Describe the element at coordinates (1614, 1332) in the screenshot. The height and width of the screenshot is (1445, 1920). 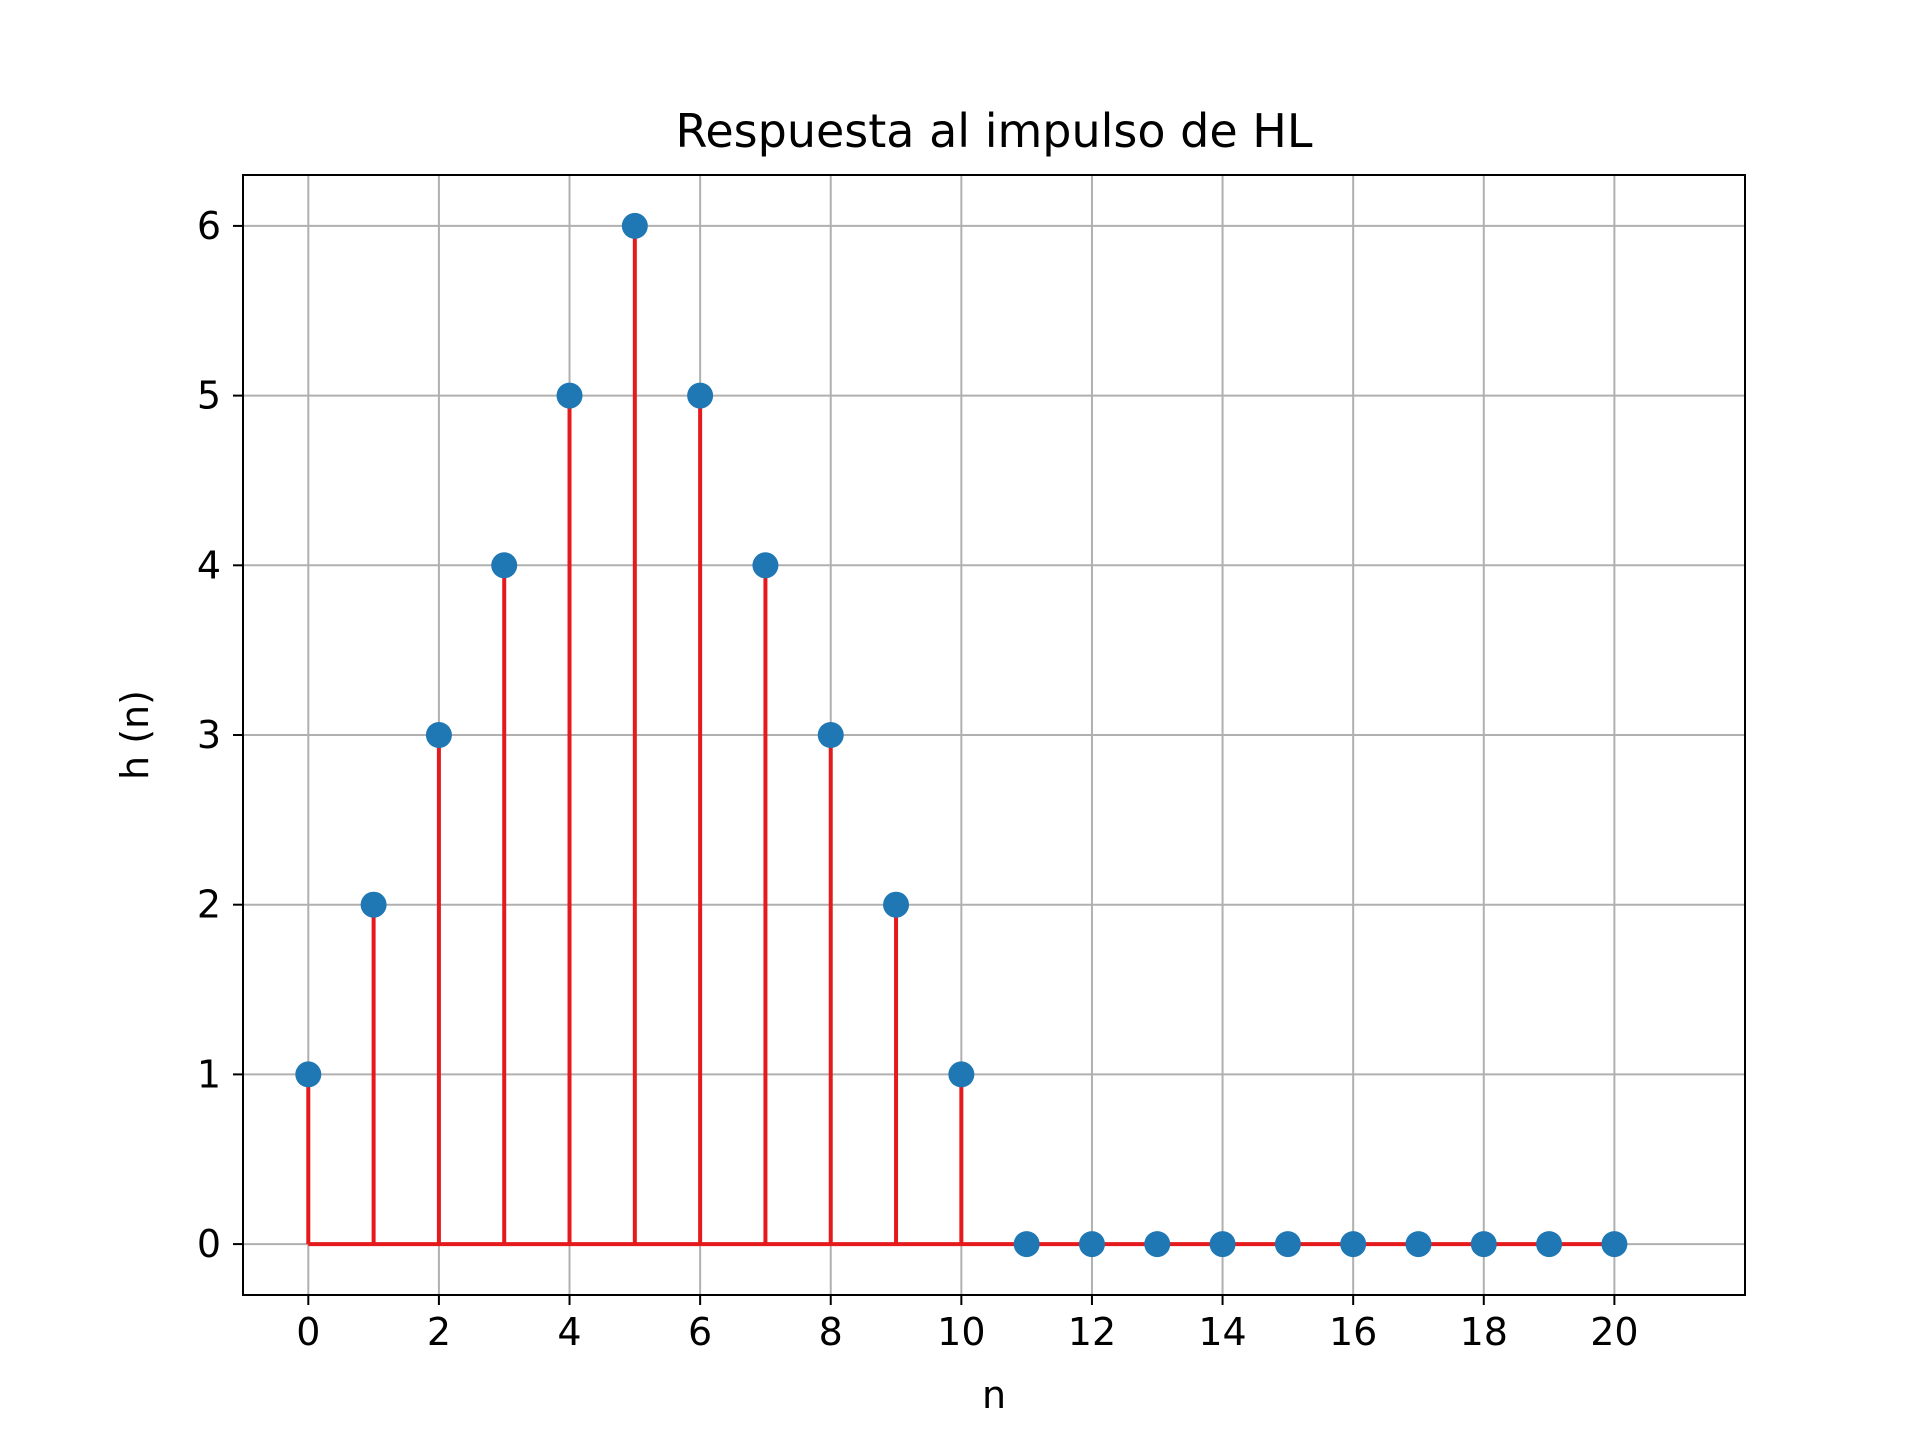
I see `x-tick-label: 20` at that location.